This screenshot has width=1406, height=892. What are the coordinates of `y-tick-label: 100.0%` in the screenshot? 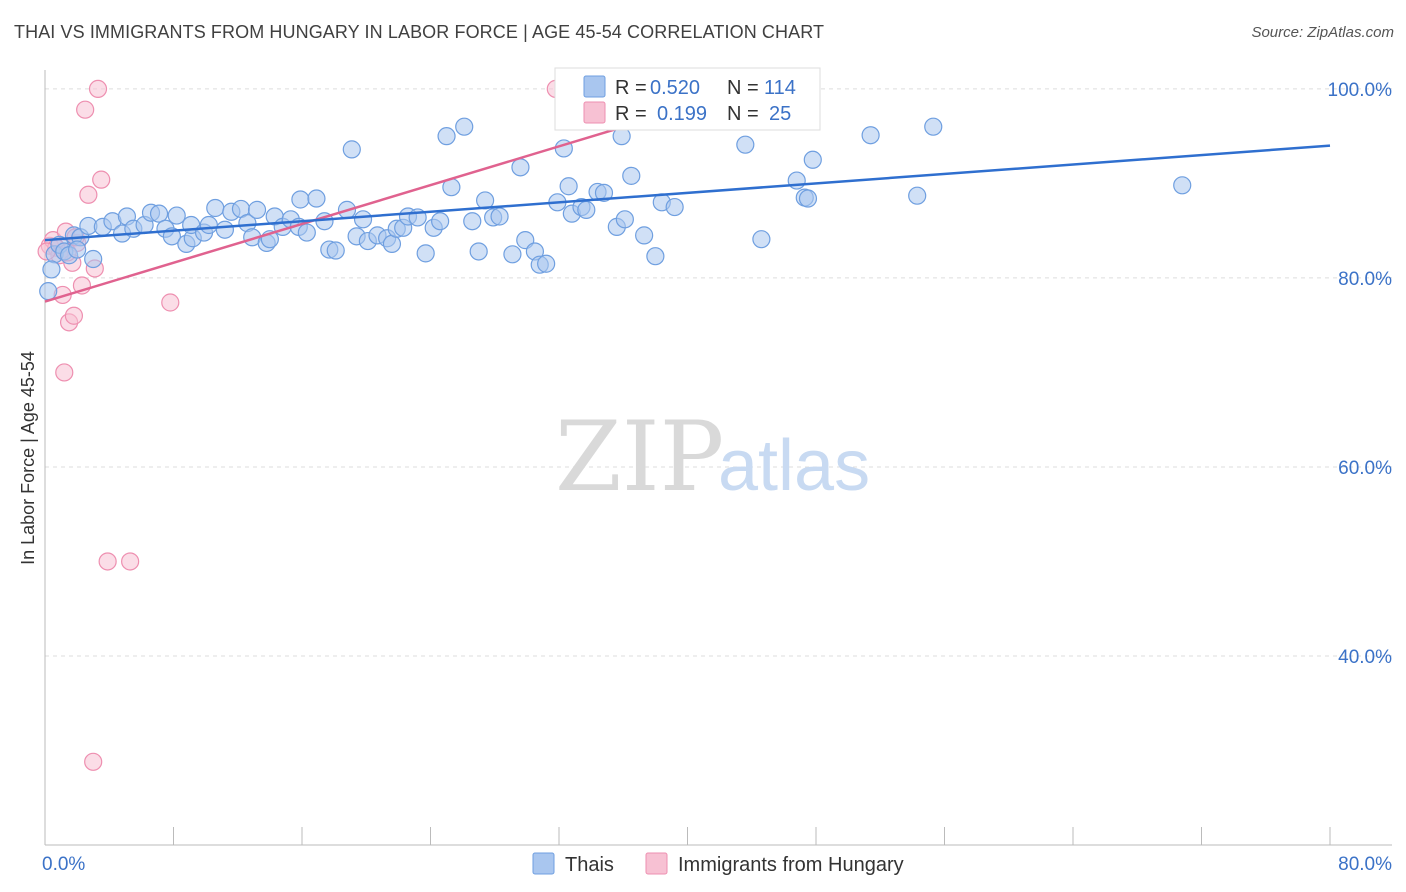 It's located at (1360, 90).